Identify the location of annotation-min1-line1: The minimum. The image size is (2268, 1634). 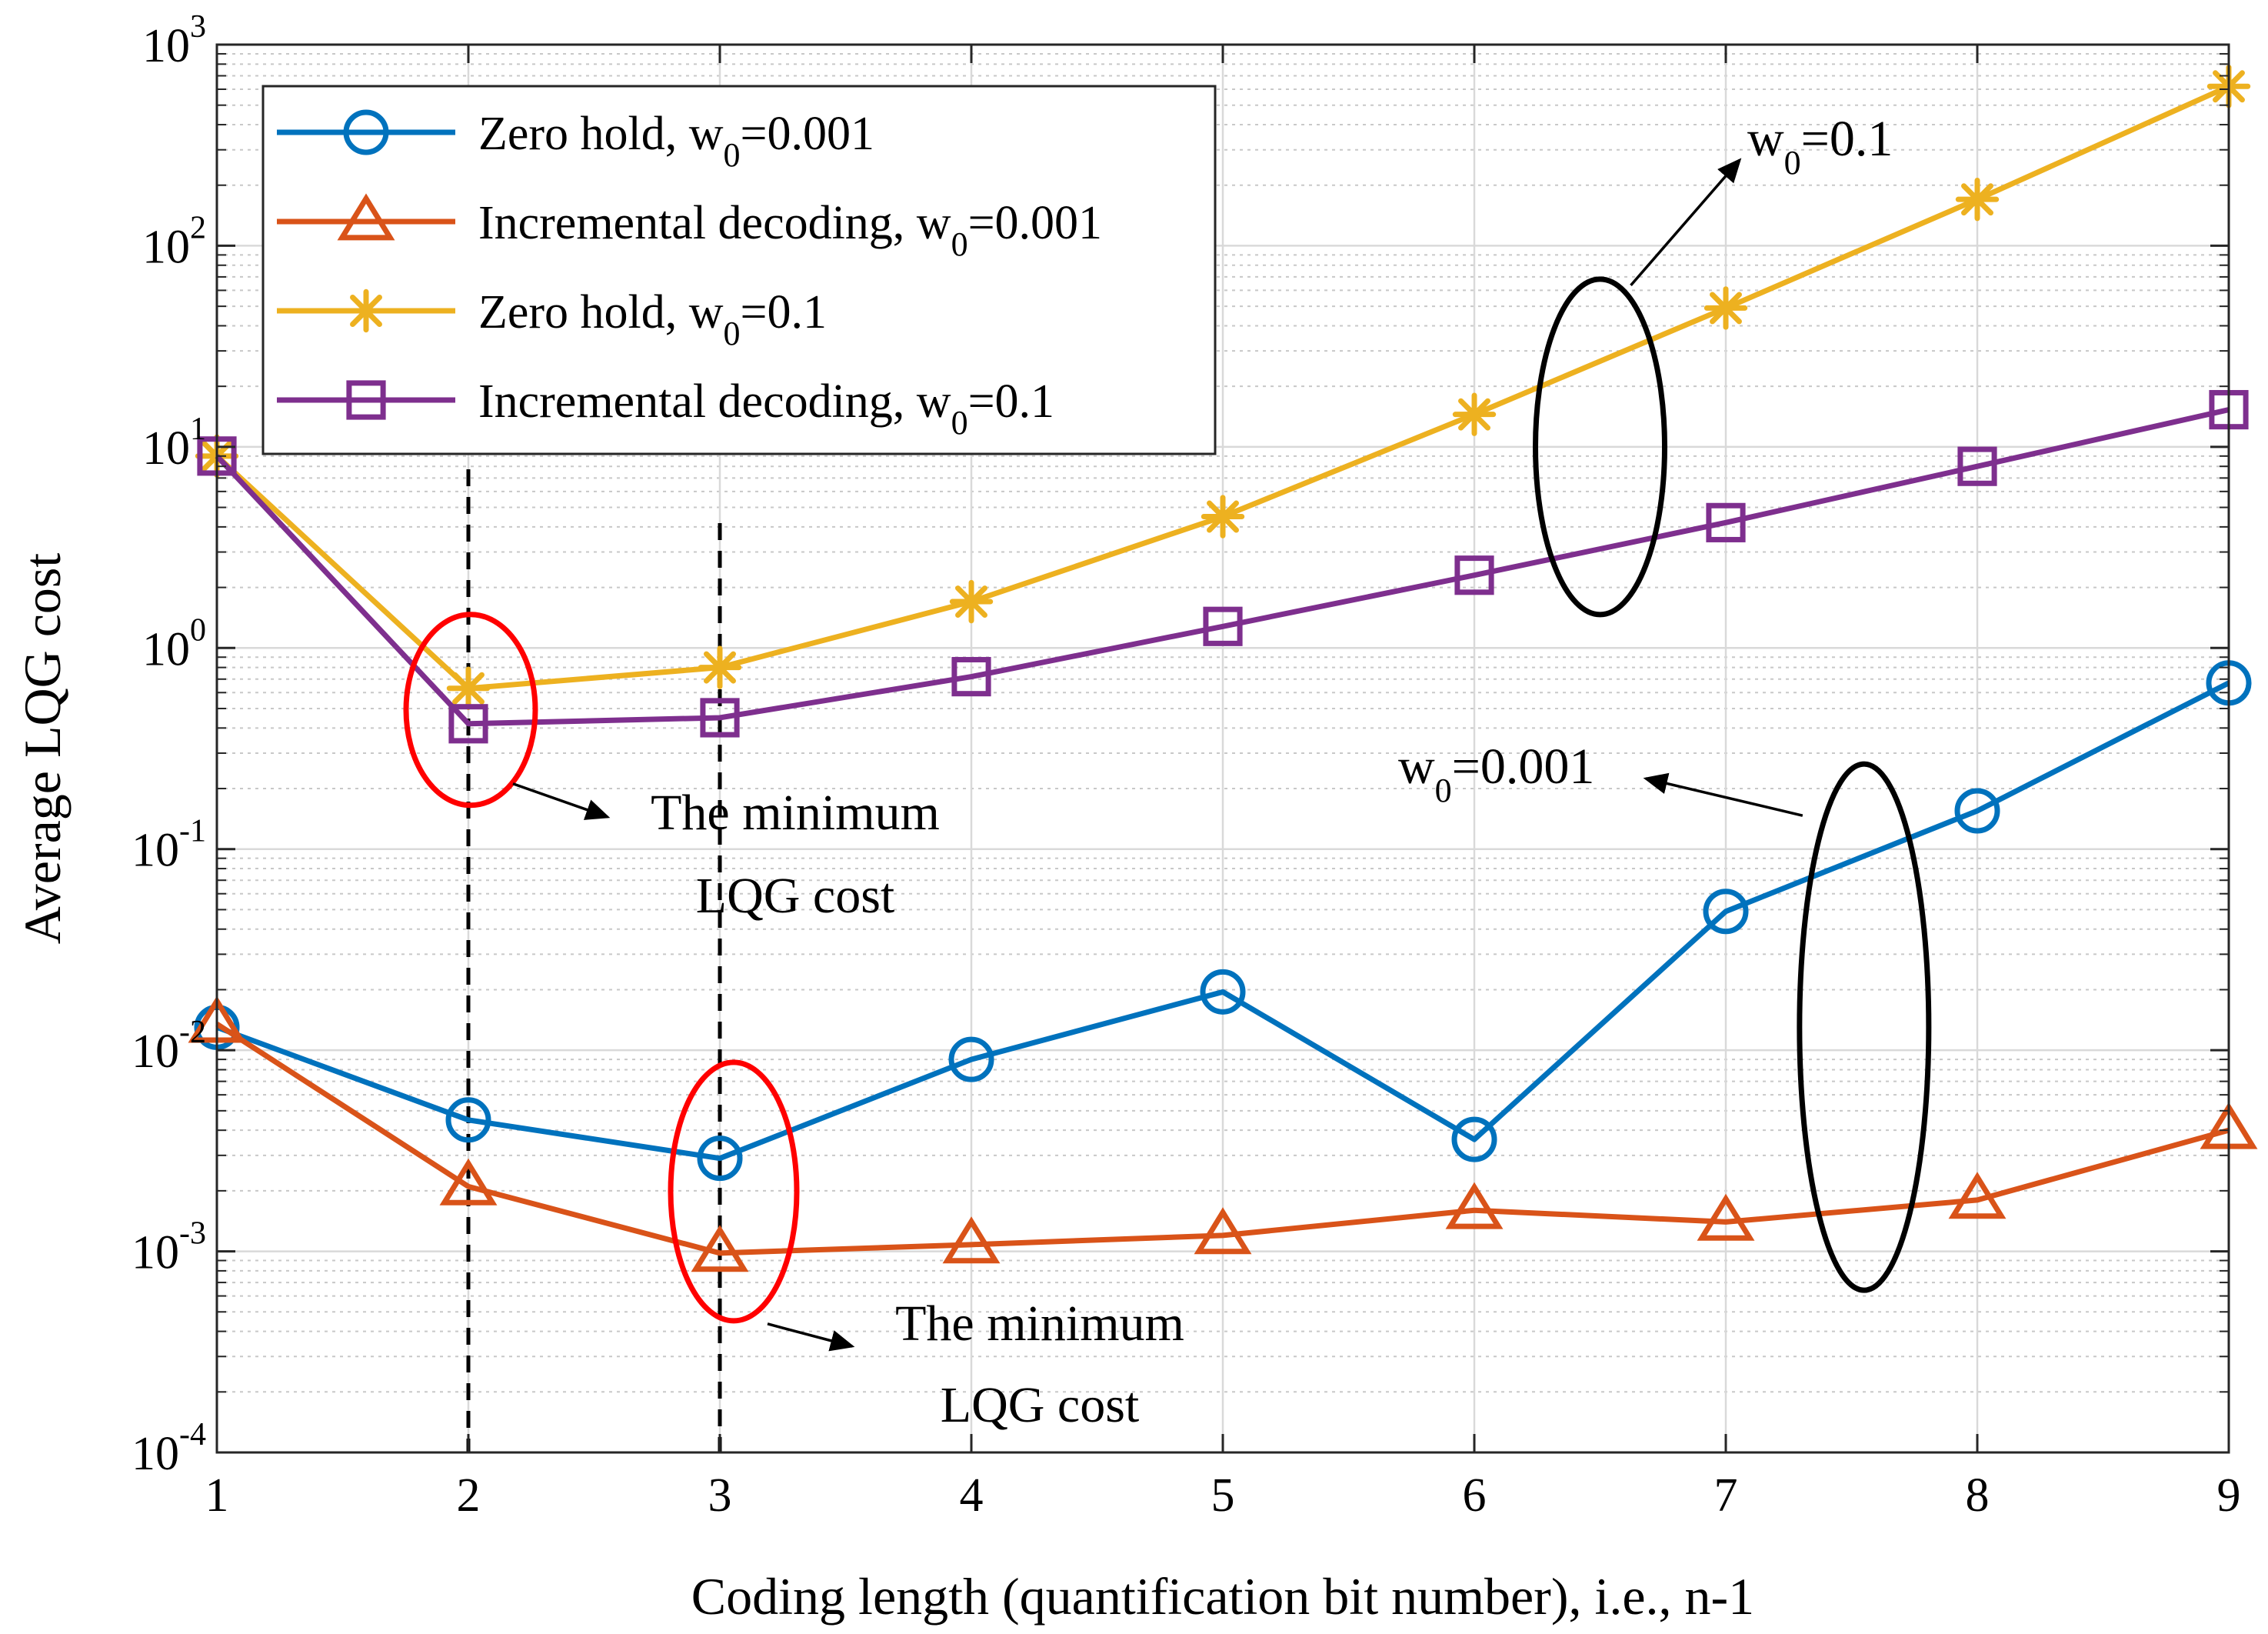
(795, 813).